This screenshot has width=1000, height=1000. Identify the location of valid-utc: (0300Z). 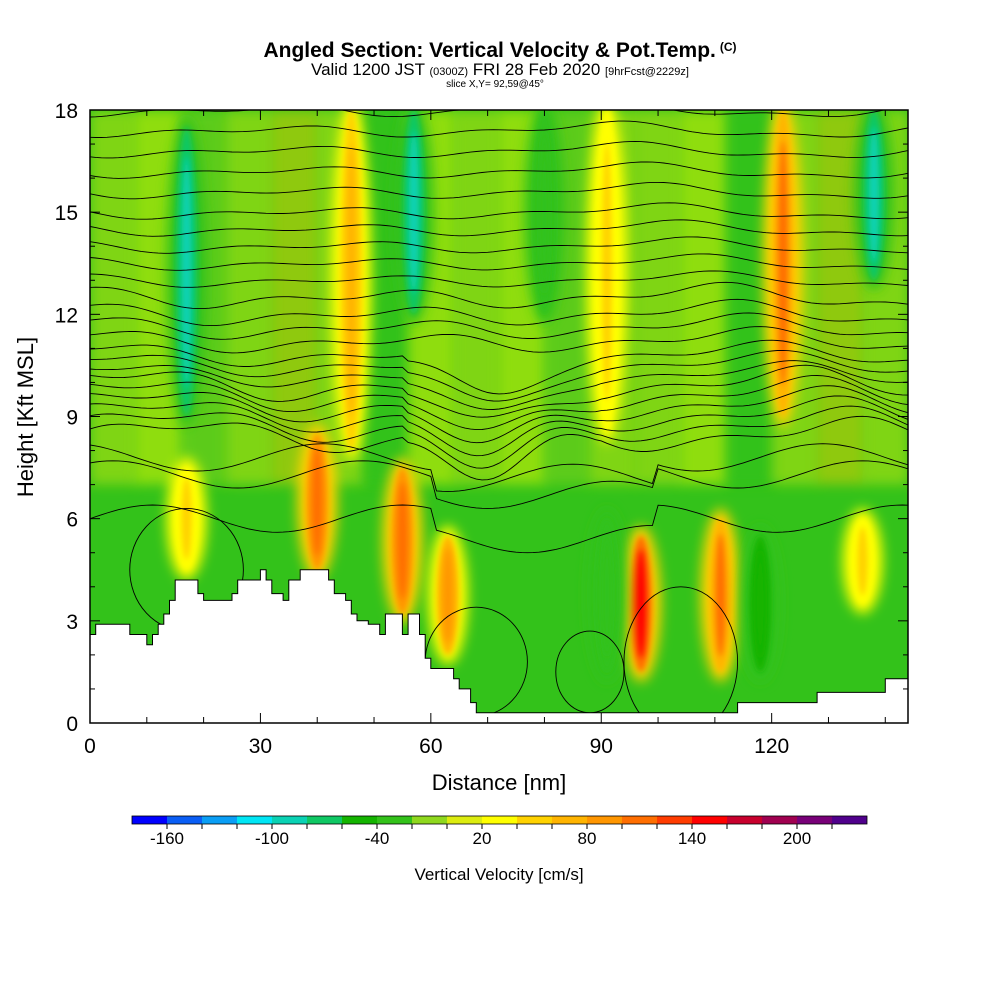
(448, 72).